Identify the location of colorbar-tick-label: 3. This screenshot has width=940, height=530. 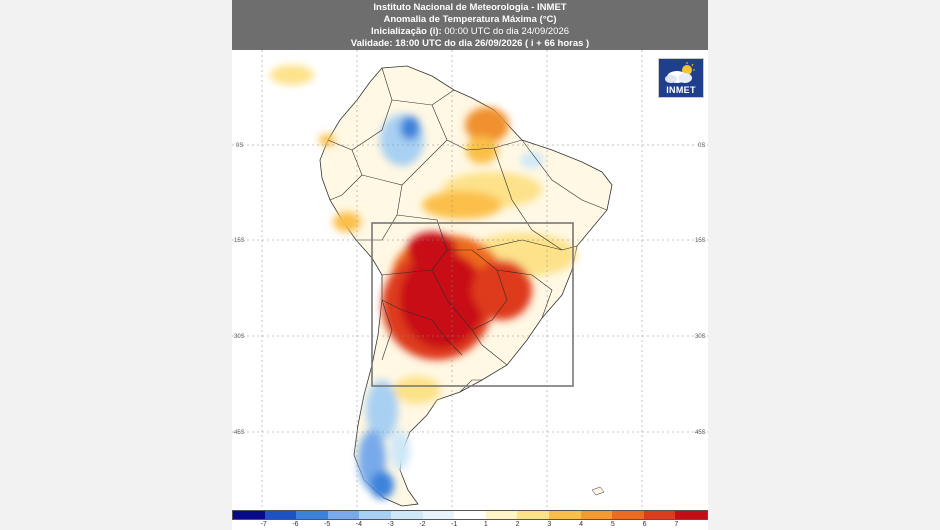
(549, 524).